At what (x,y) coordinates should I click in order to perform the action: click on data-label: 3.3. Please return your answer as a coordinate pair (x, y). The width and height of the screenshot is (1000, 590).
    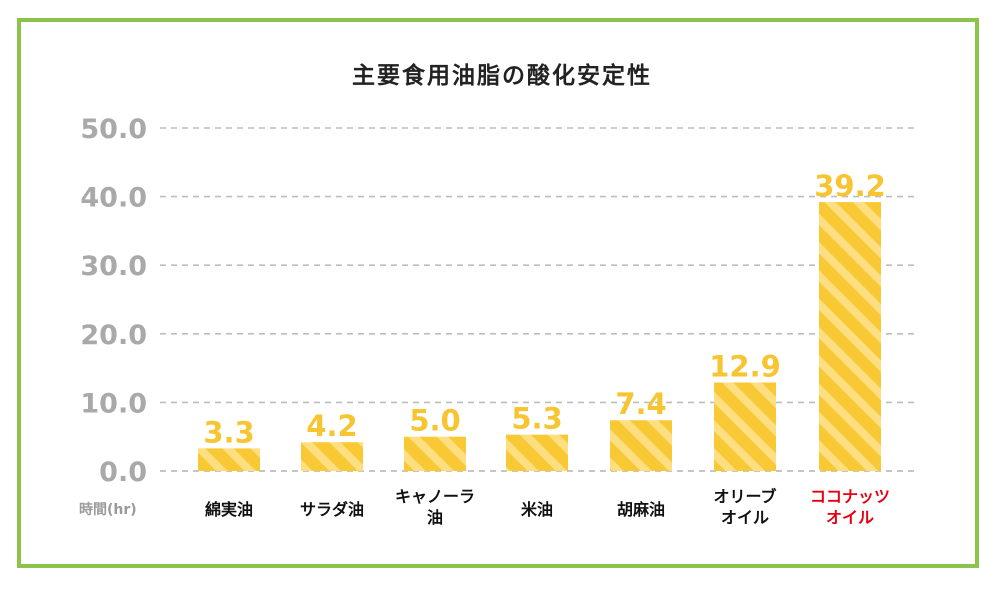
    Looking at the image, I should click on (228, 432).